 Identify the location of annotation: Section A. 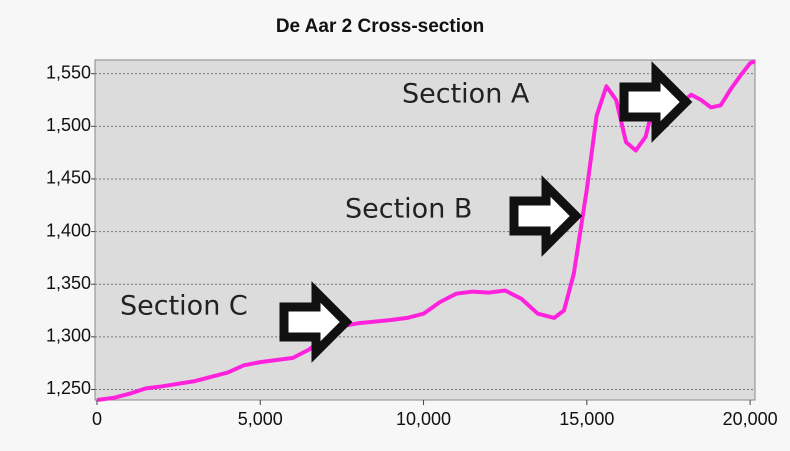
(466, 94).